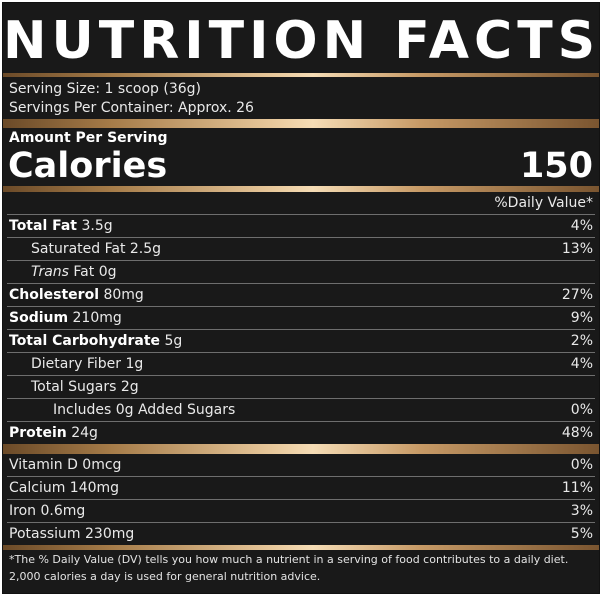  What do you see at coordinates (577, 295) in the screenshot?
I see `nutrient-dv: 27%` at bounding box center [577, 295].